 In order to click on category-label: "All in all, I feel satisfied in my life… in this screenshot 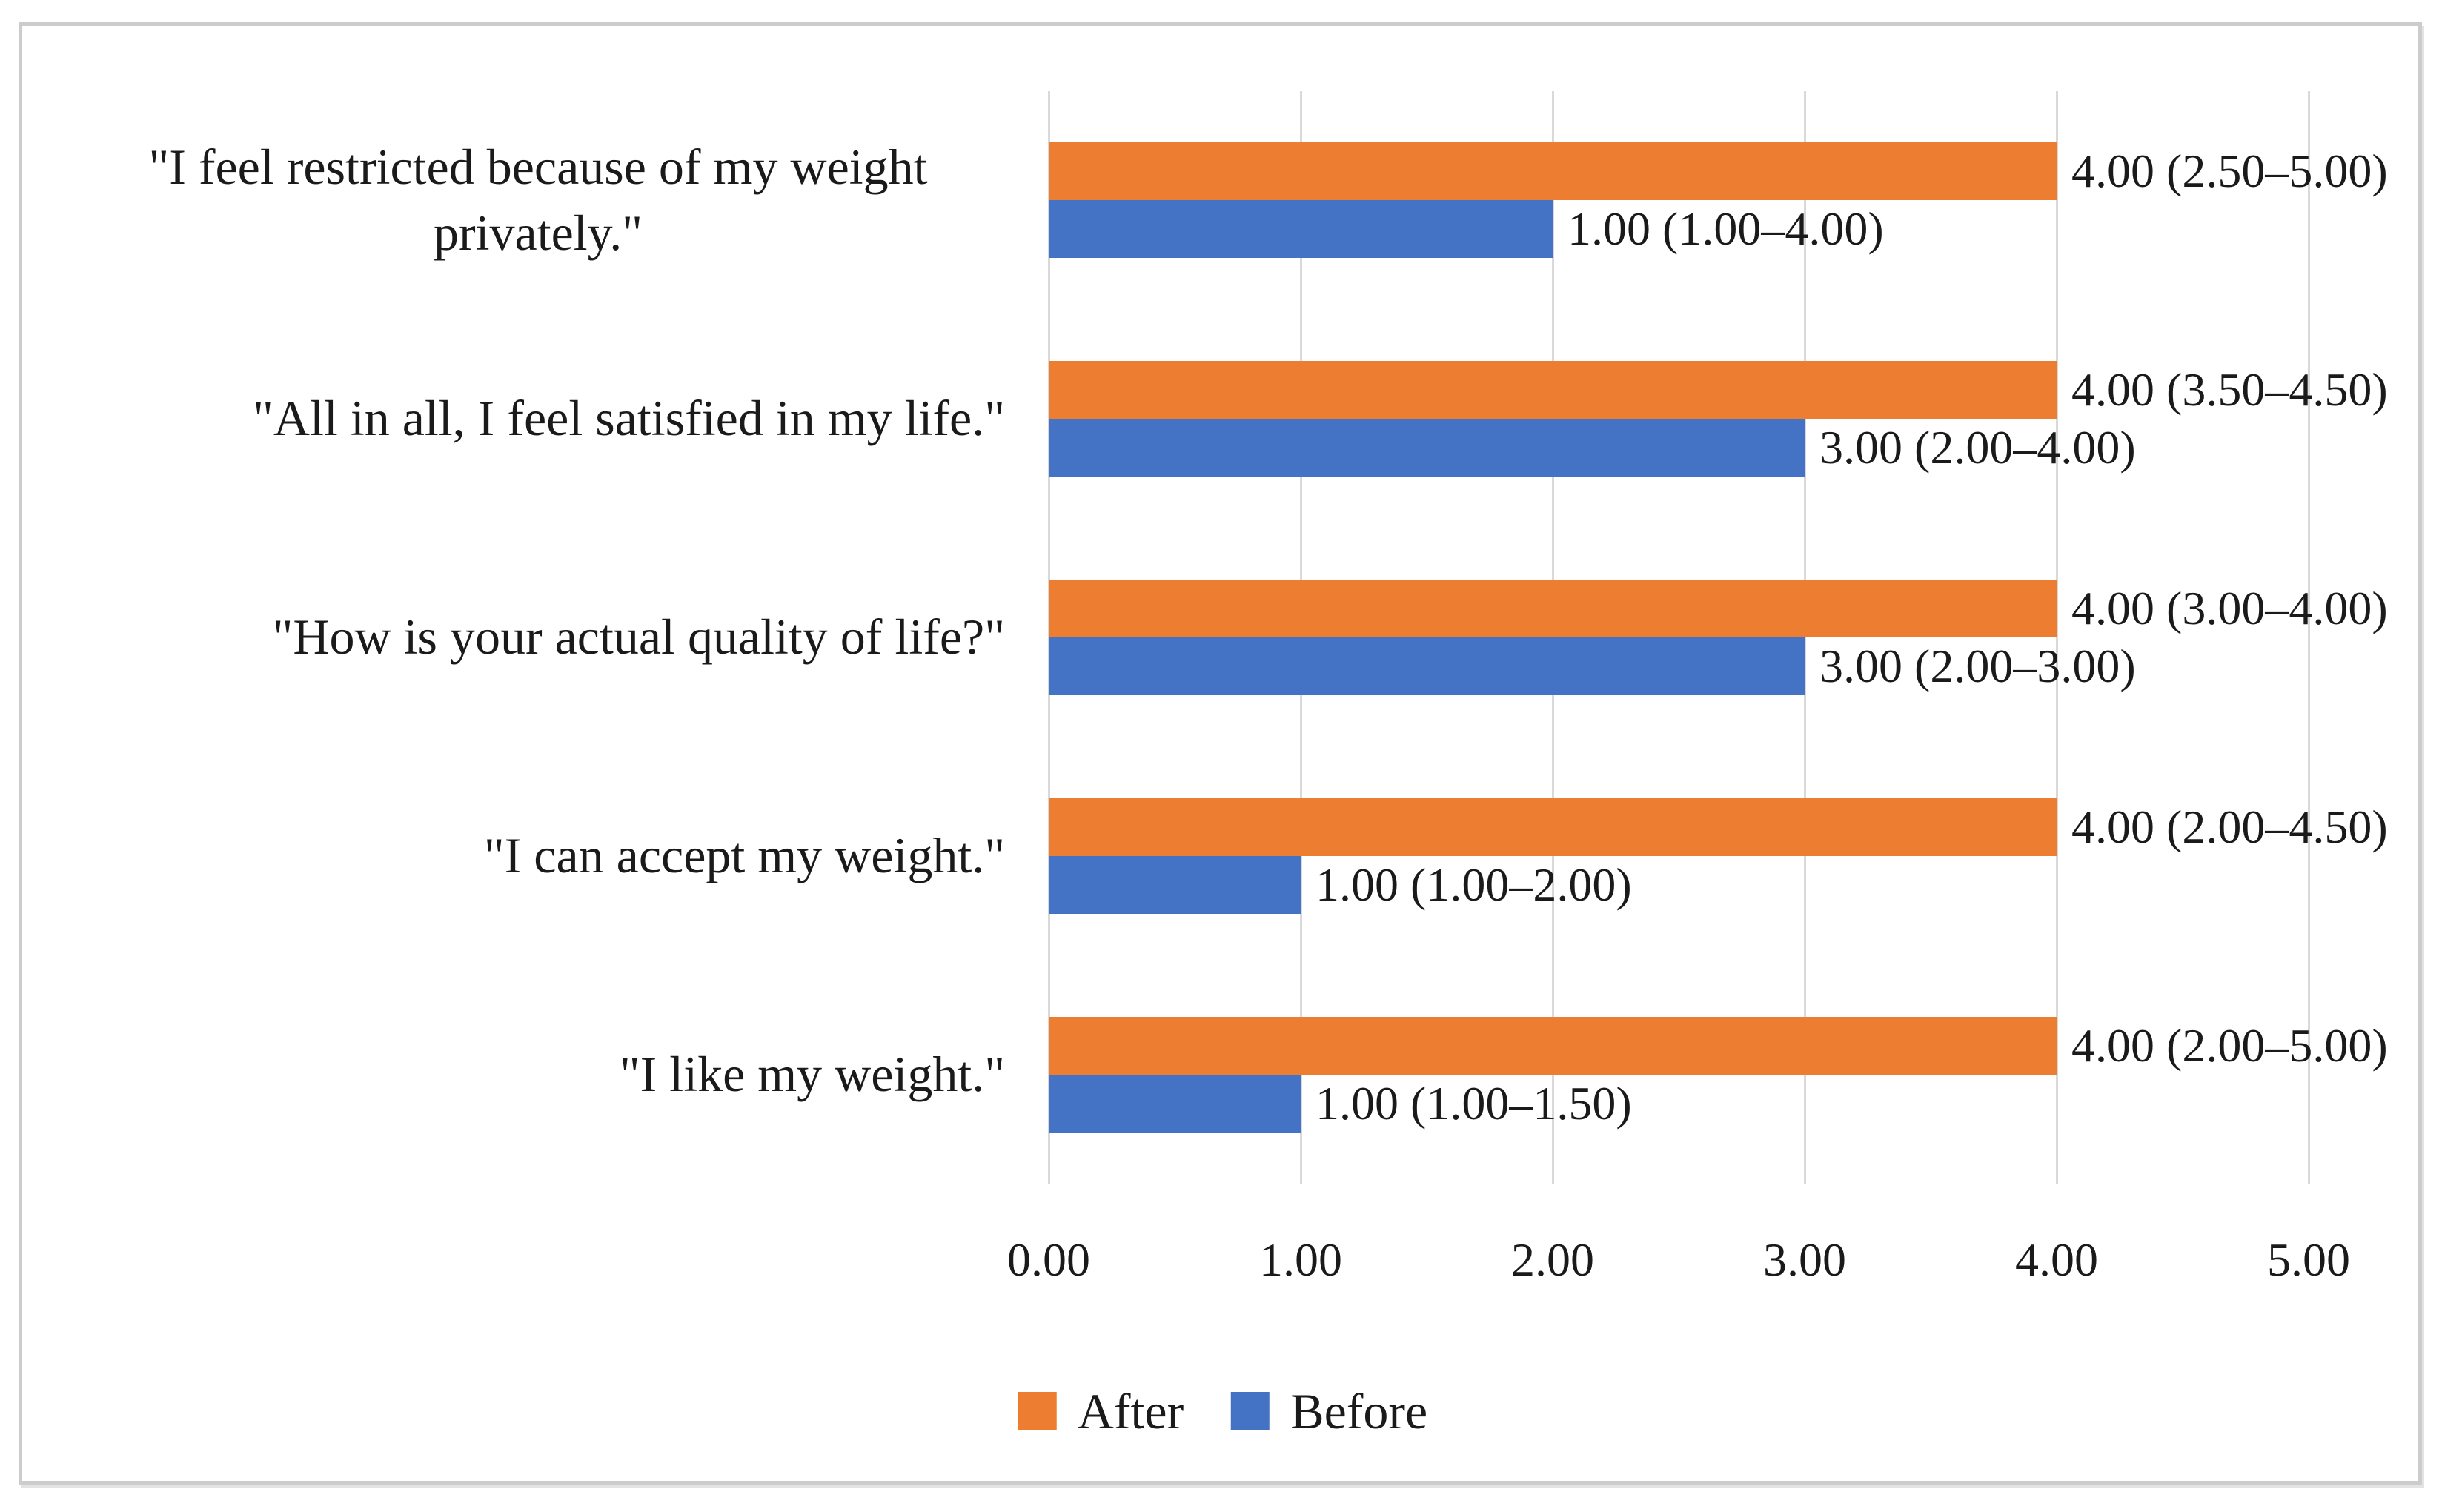, I will do `click(512, 419)`.